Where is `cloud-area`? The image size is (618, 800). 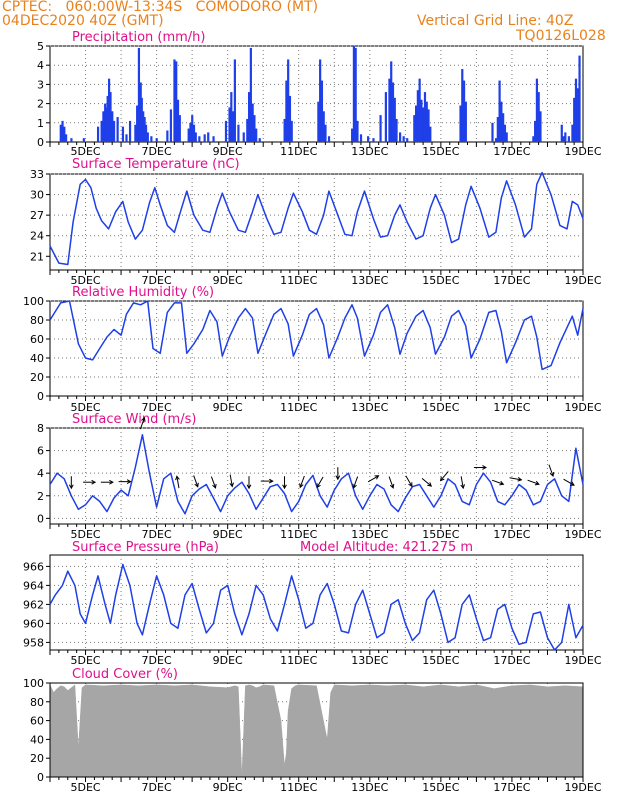 cloud-area is located at coordinates (316, 731).